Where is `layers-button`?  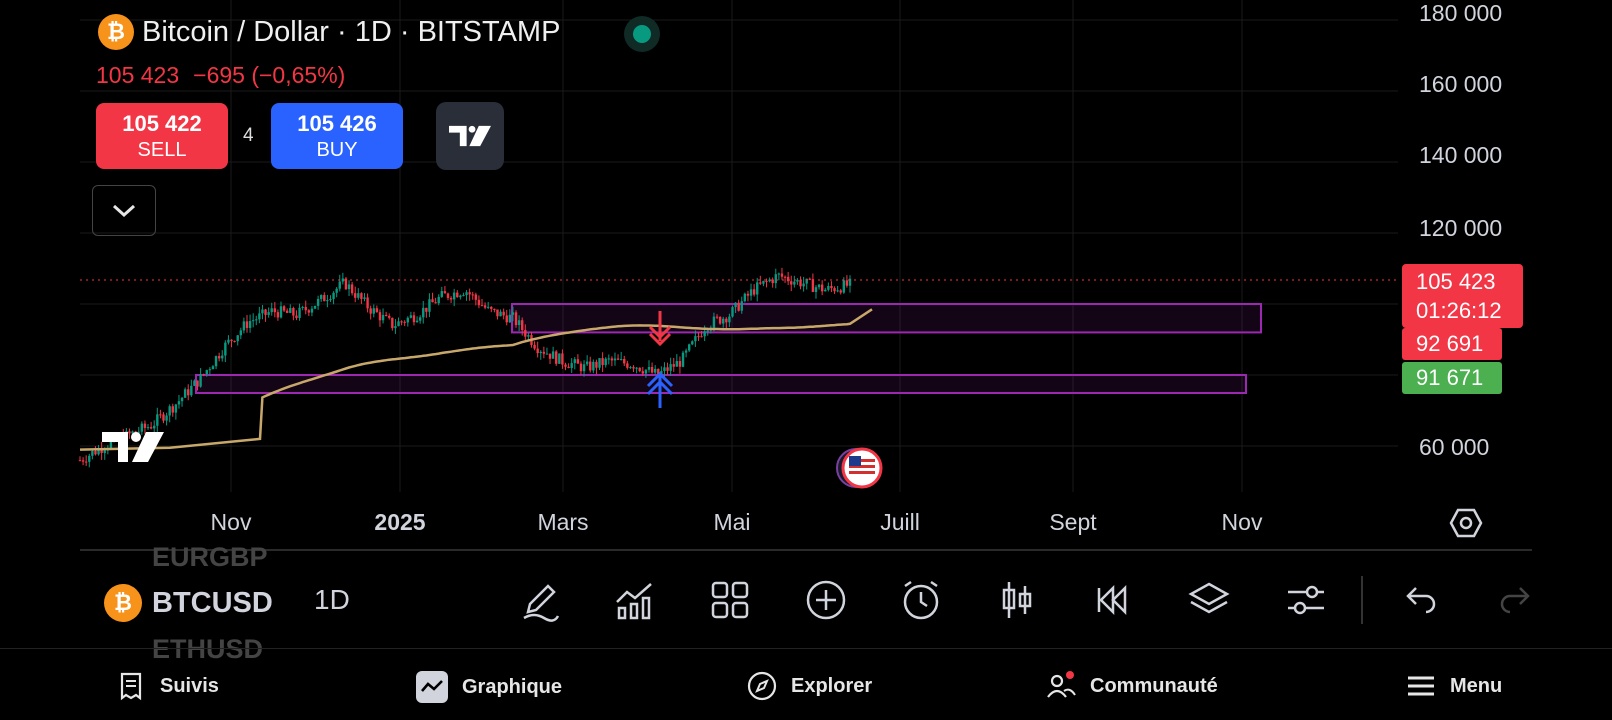 layers-button is located at coordinates (1209, 600).